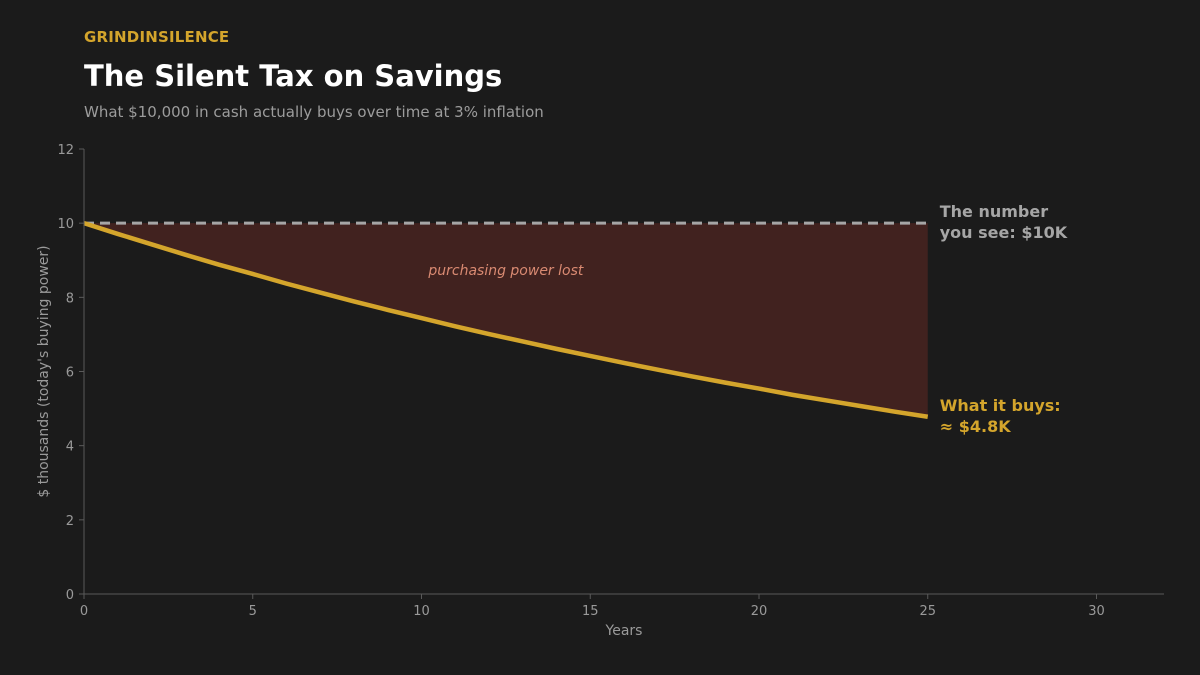 The image size is (1200, 675). What do you see at coordinates (44, 371) in the screenshot?
I see `y-axis-label: $ thousands (today's buying power)` at bounding box center [44, 371].